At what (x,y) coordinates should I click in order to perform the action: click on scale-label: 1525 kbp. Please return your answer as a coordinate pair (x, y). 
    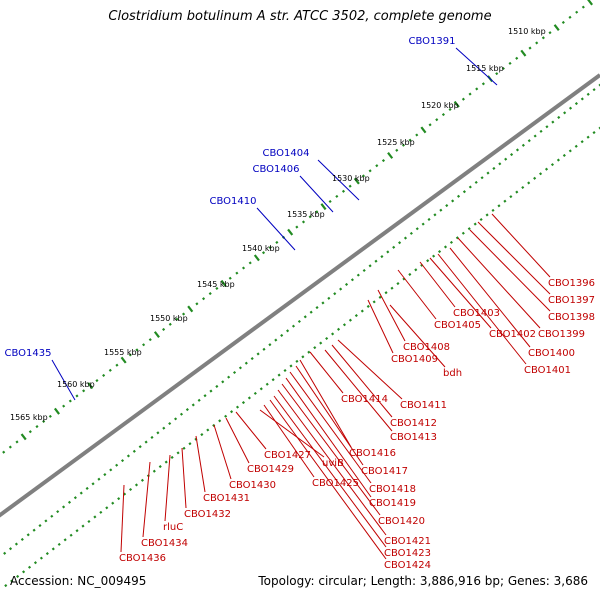
    Looking at the image, I should click on (396, 142).